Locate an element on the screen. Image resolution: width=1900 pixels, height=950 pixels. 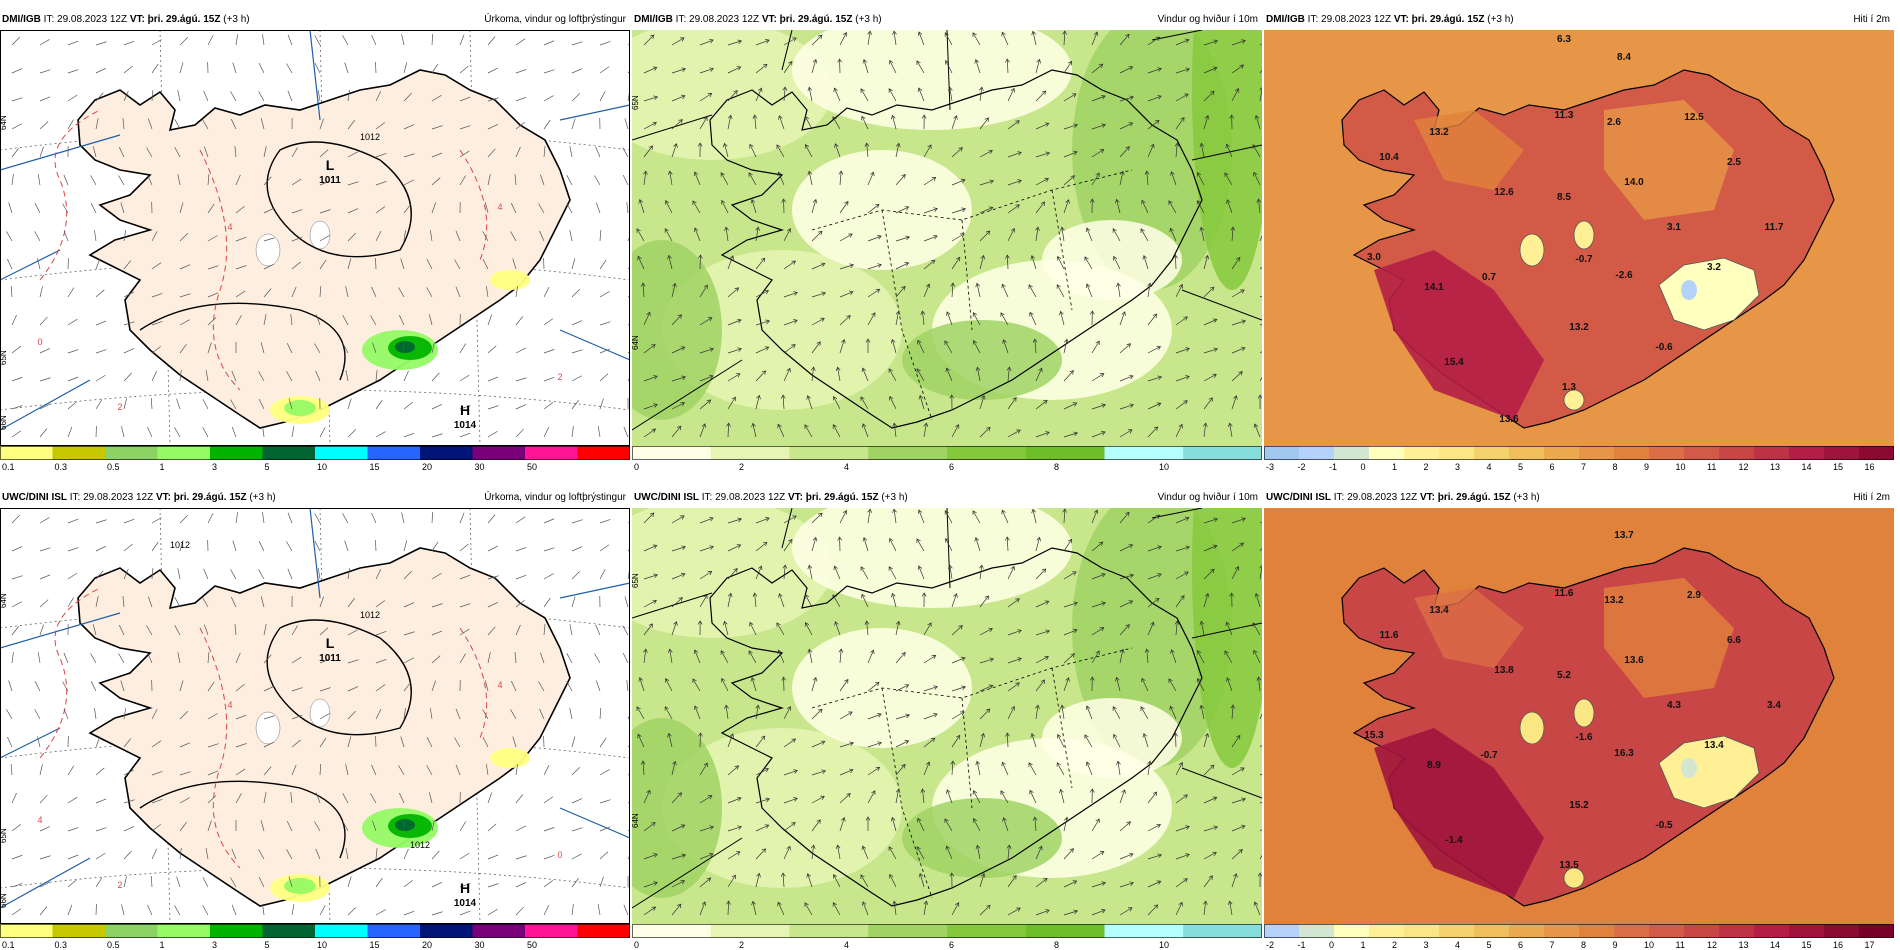
colorbar-tick-label: 1 is located at coordinates (162, 945).